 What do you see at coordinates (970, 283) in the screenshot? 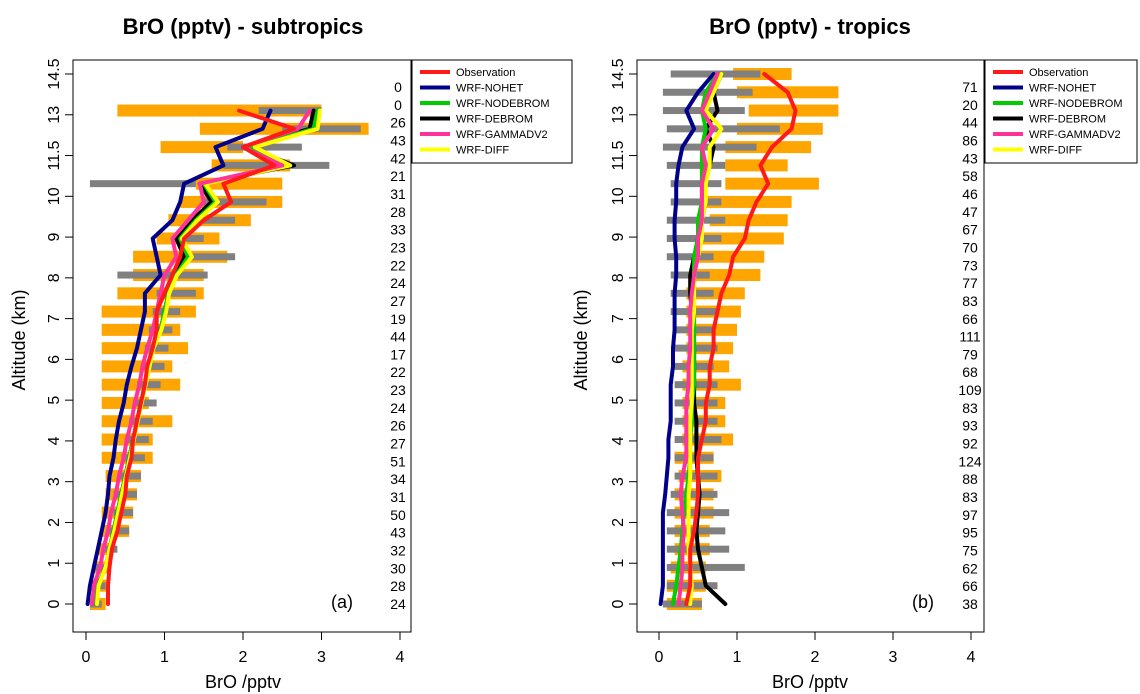
I see `sample-count: 77` at bounding box center [970, 283].